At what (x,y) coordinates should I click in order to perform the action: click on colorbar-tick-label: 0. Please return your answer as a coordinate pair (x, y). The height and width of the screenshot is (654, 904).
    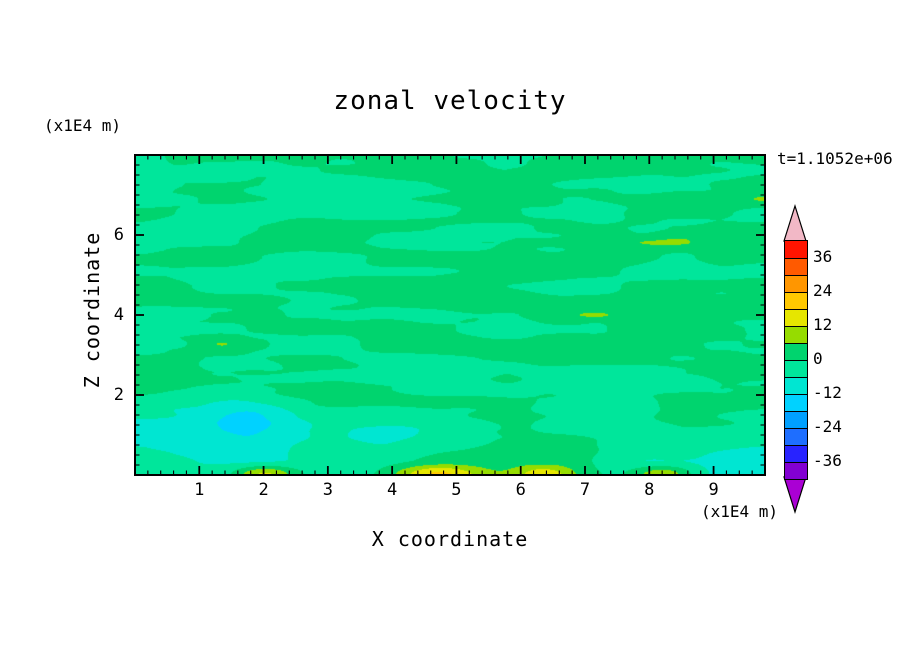
    Looking at the image, I should click on (818, 358).